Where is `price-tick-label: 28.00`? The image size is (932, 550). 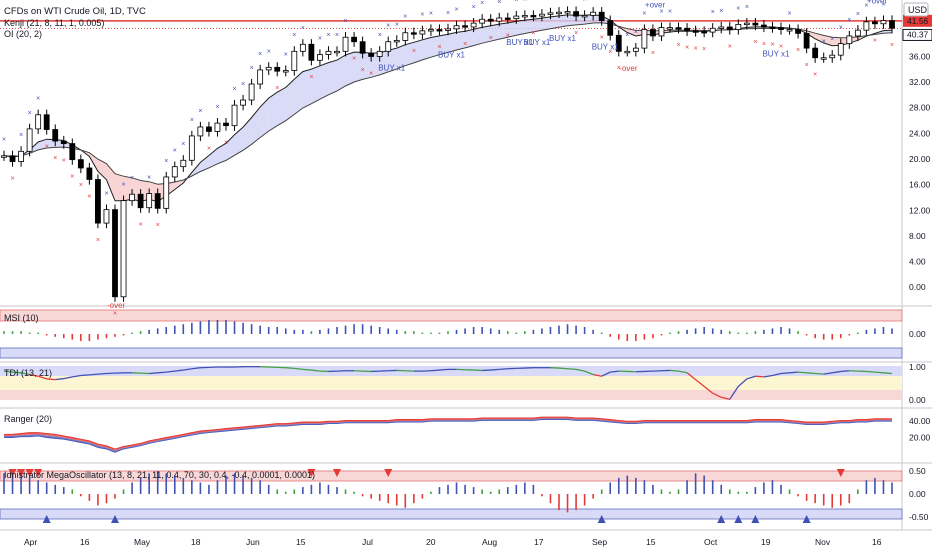 price-tick-label: 28.00 is located at coordinates (920, 108).